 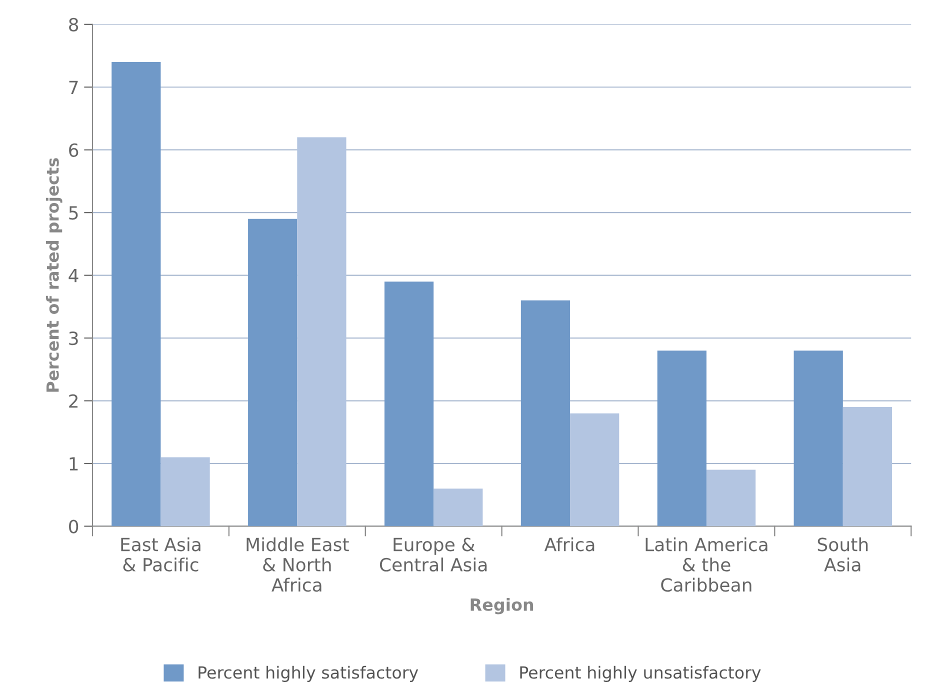 I want to click on y-tick-label: 4, so click(x=73, y=275).